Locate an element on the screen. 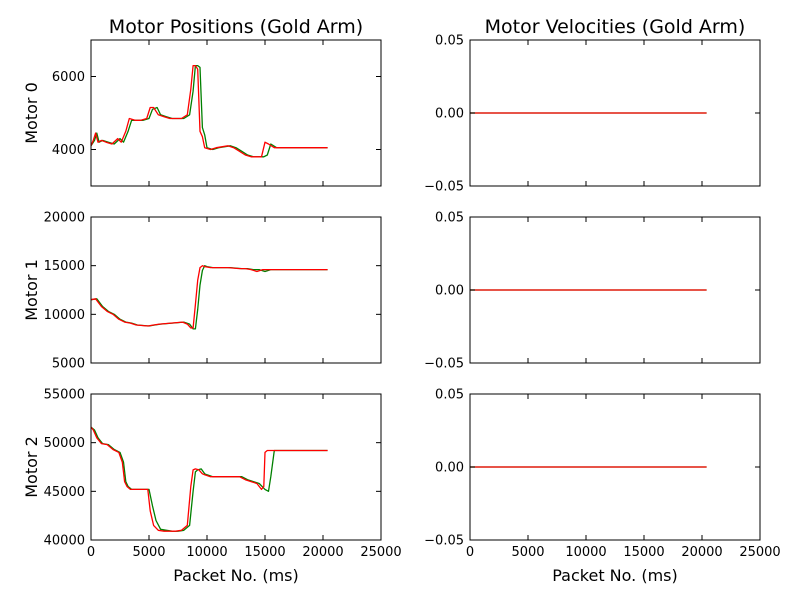 The height and width of the screenshot is (600, 800). y-tick-label: 55000 is located at coordinates (64, 395).